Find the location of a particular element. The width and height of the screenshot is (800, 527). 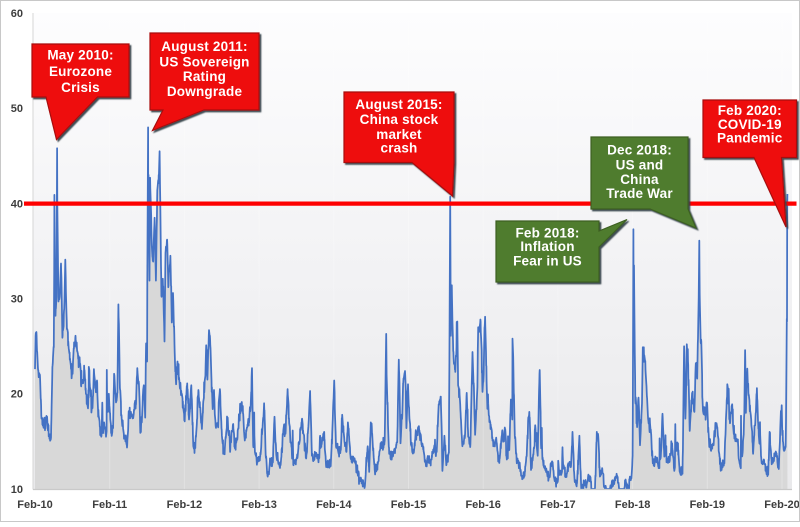

svg-text: Crisis is located at coordinates (80, 87).